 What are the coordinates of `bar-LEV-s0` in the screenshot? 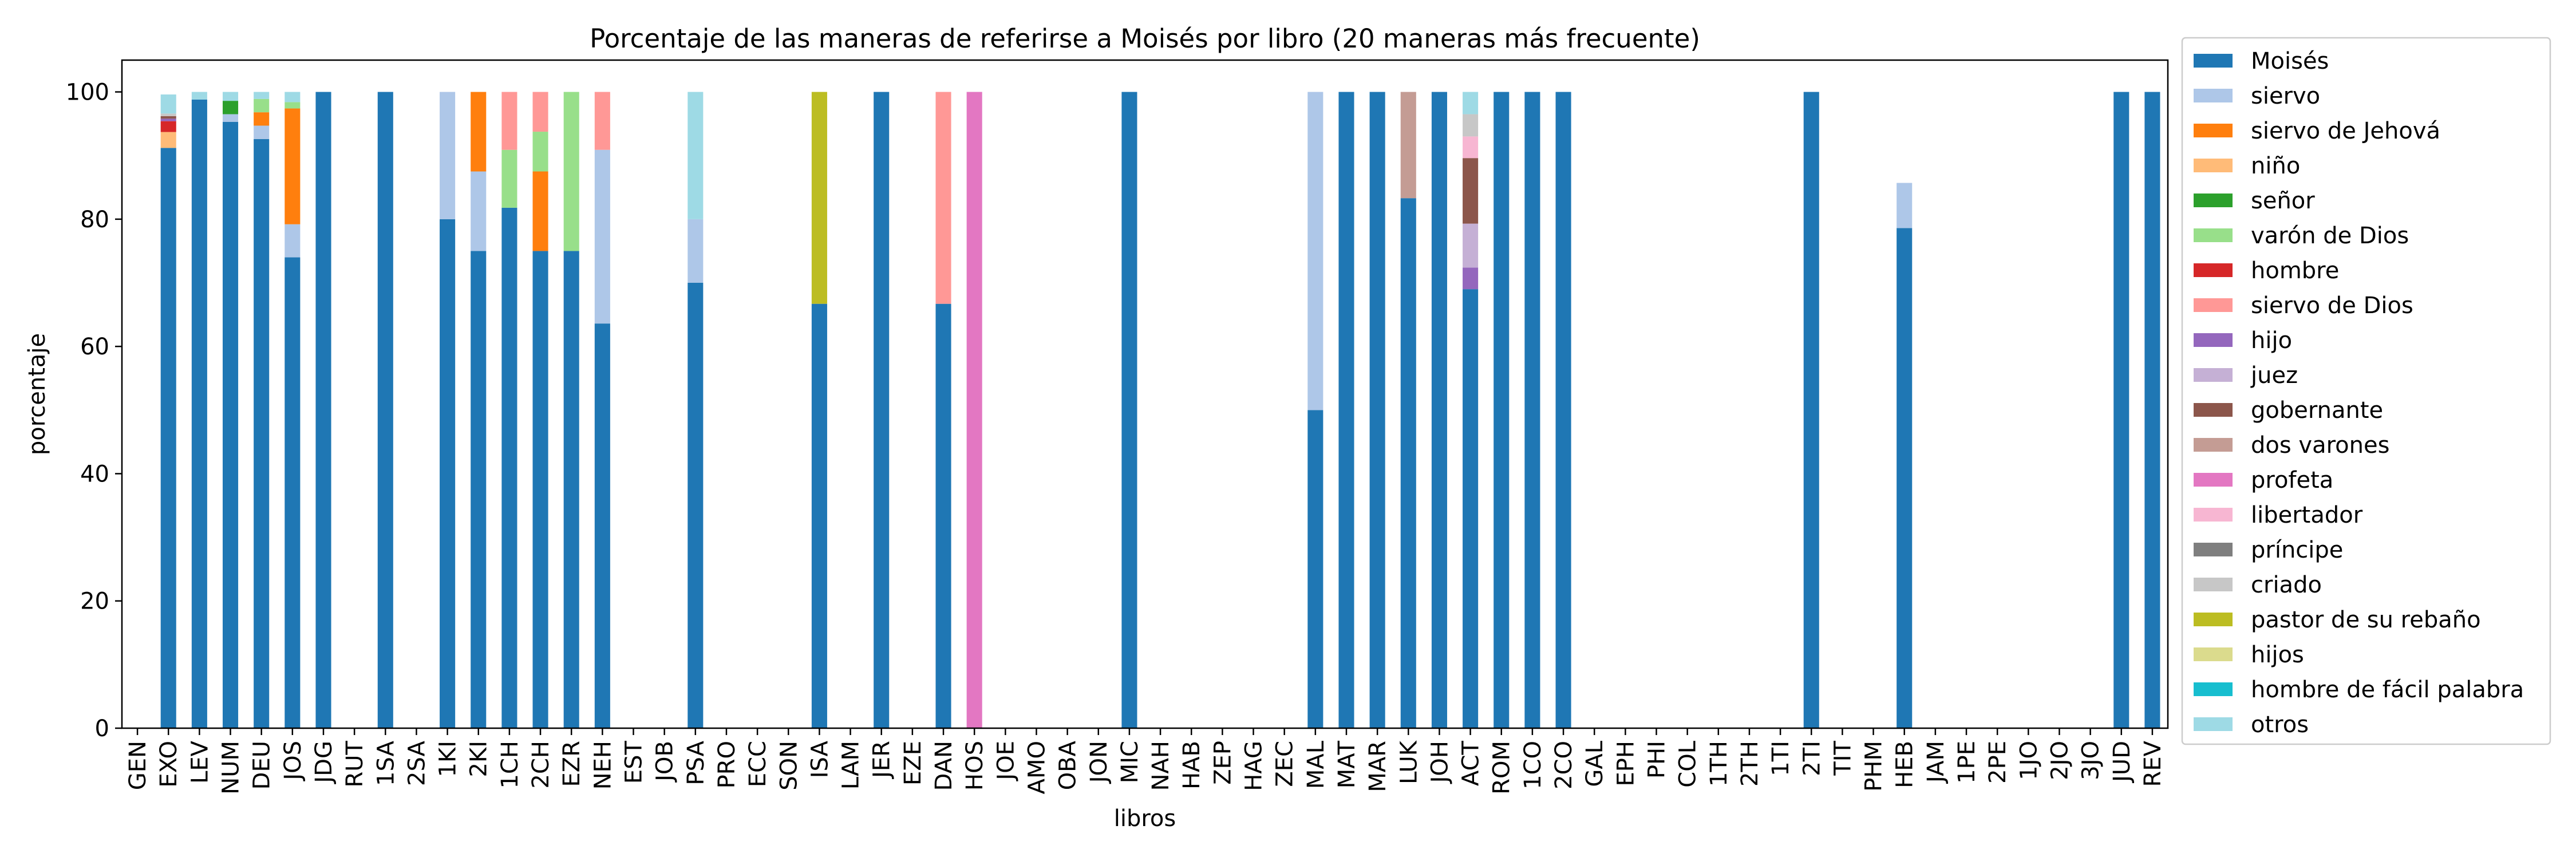 It's located at (199, 413).